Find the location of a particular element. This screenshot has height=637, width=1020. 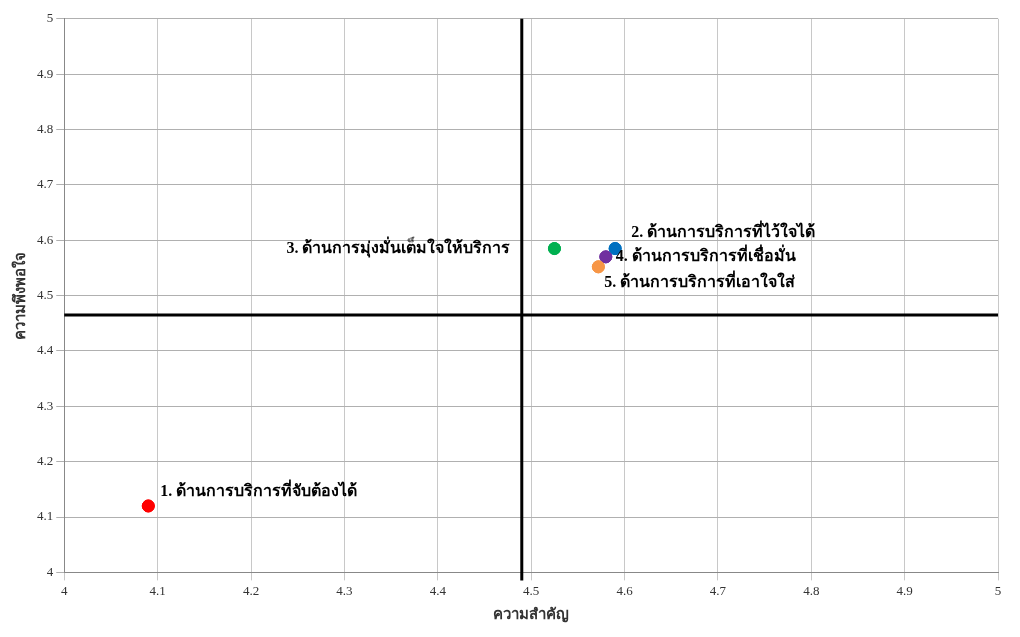

series-label: 5. ด้านการบริการที่เอาใจใส่ is located at coordinates (700, 279).